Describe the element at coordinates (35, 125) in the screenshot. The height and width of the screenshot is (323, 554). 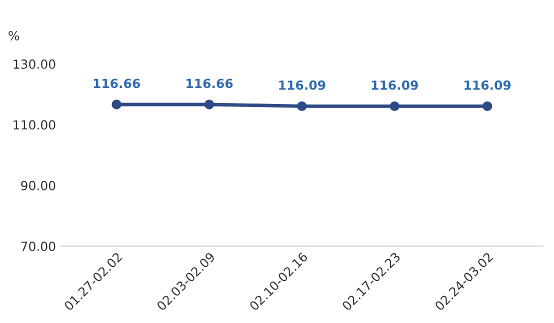
I see `y-tick-label: 110.00` at that location.